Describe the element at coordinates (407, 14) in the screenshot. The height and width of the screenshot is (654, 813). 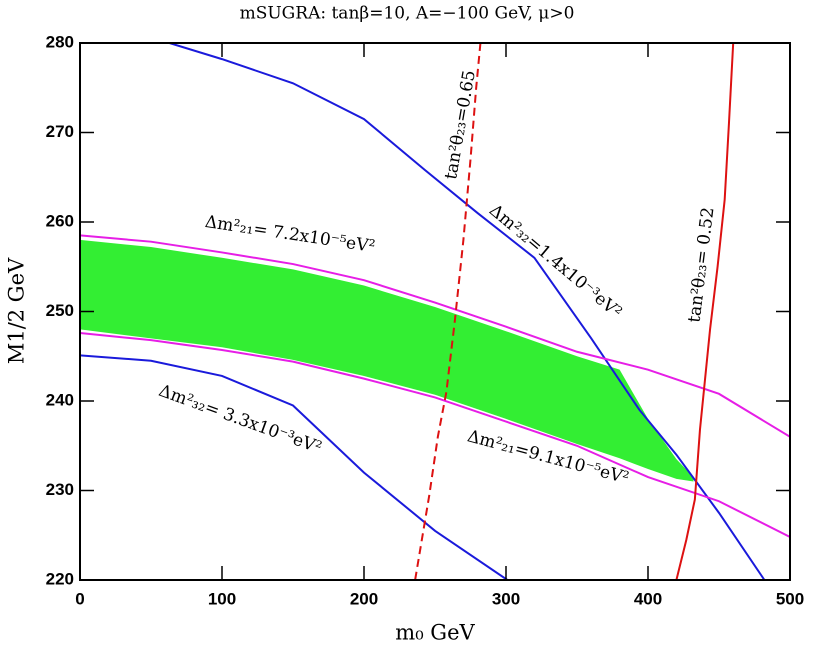
I see `chart-title: mSUGRA: tanβ=10, A=−100 GeV, μ>0` at that location.